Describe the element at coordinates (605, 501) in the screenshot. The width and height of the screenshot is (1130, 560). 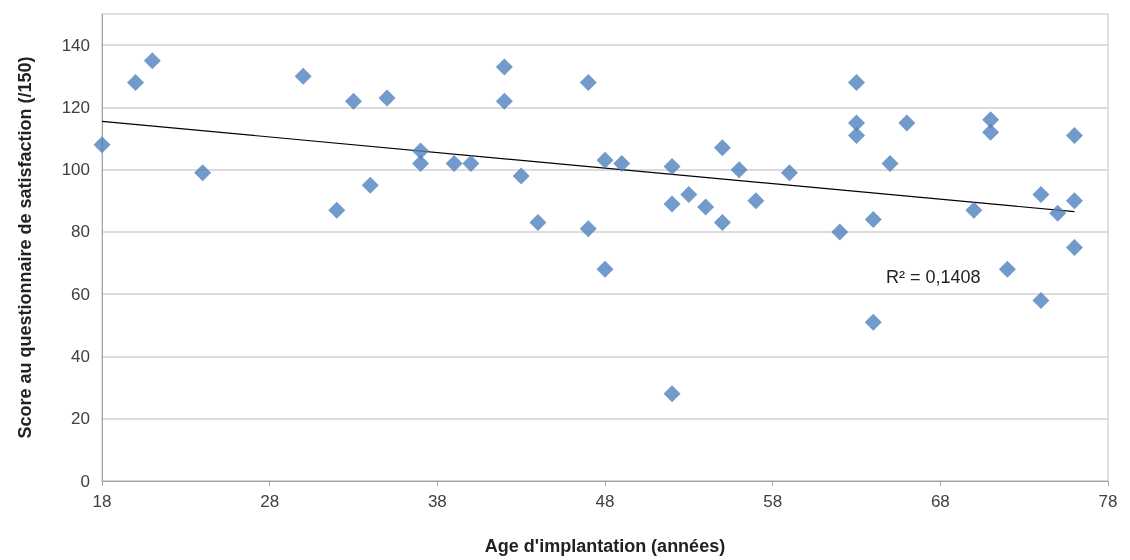
I see `x-tick-label: 48` at that location.